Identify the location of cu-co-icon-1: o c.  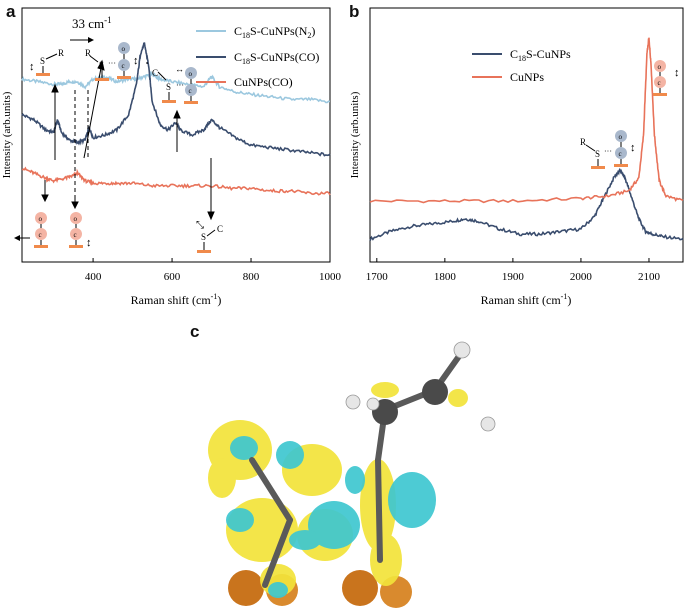
(31, 230).